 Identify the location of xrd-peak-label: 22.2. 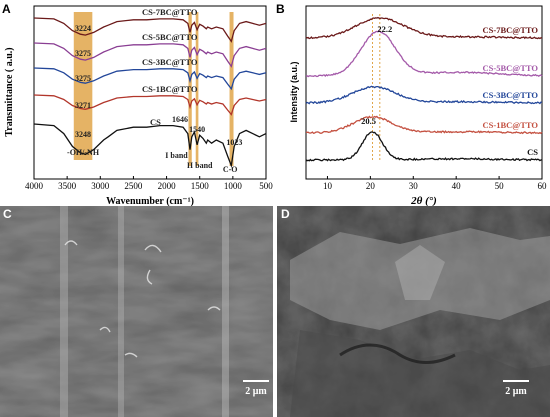
(384, 29).